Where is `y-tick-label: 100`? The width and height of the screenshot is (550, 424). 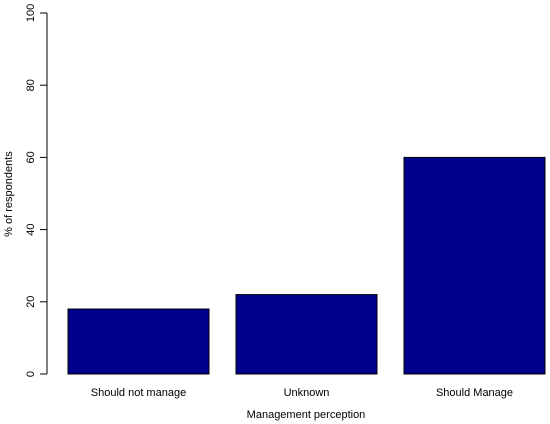 y-tick-label: 100 is located at coordinates (31, 13).